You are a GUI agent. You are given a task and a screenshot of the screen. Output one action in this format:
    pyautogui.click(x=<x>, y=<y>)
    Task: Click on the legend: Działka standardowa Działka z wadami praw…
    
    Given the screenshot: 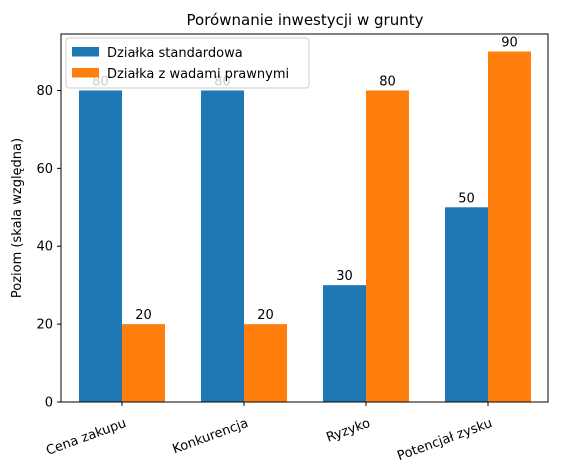 What is the action you would take?
    pyautogui.click(x=187, y=63)
    